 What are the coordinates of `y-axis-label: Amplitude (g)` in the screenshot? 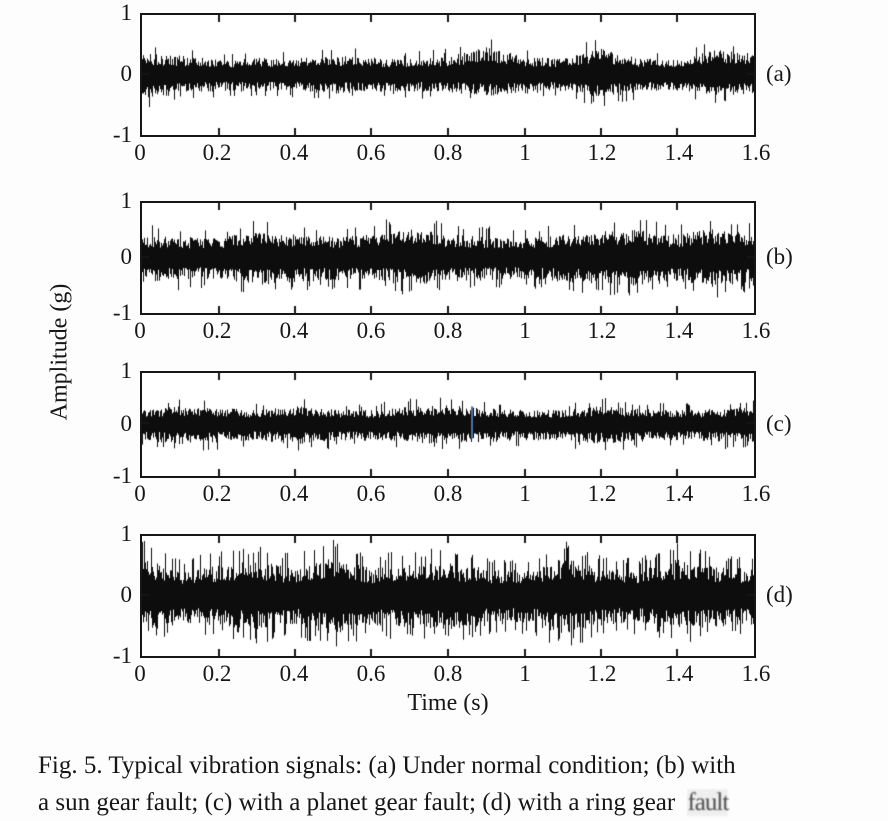 It's located at (59, 352).